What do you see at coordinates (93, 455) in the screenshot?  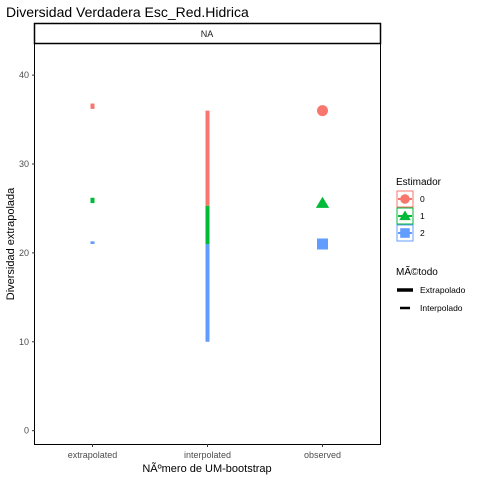 I see `x-tick-label-extrapolated: extrapolated` at bounding box center [93, 455].